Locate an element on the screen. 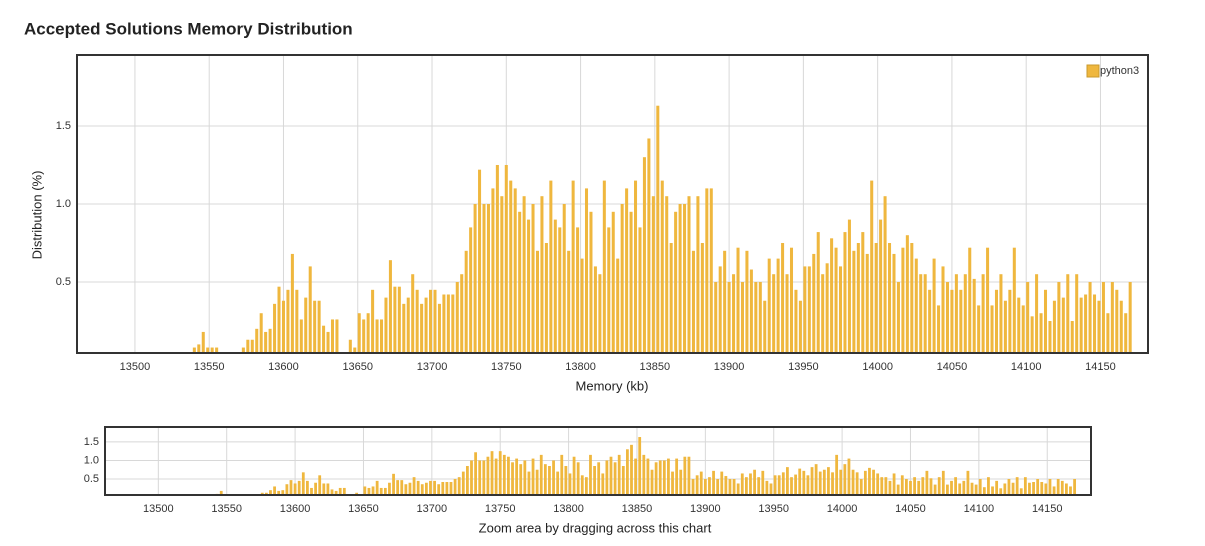 The height and width of the screenshot is (546, 1205). chart-title: Accepted Solutions Memory Distribution is located at coordinates (188, 28).